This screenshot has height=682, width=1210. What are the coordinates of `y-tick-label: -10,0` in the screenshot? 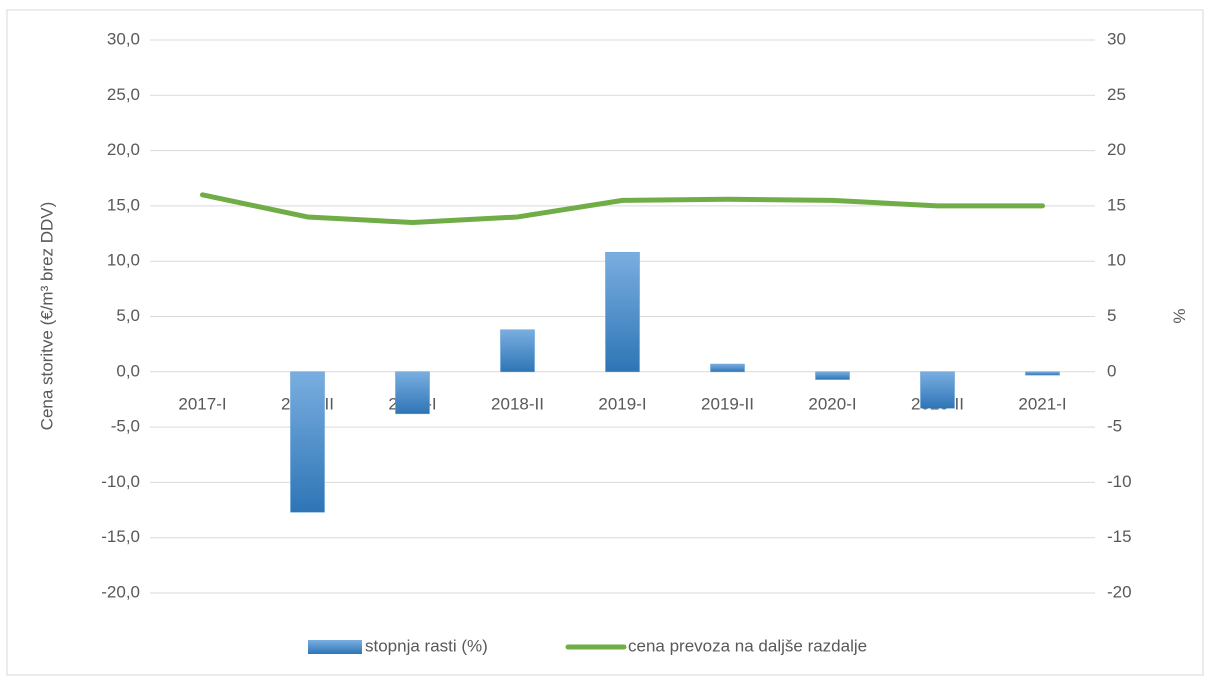 It's located at (120, 481).